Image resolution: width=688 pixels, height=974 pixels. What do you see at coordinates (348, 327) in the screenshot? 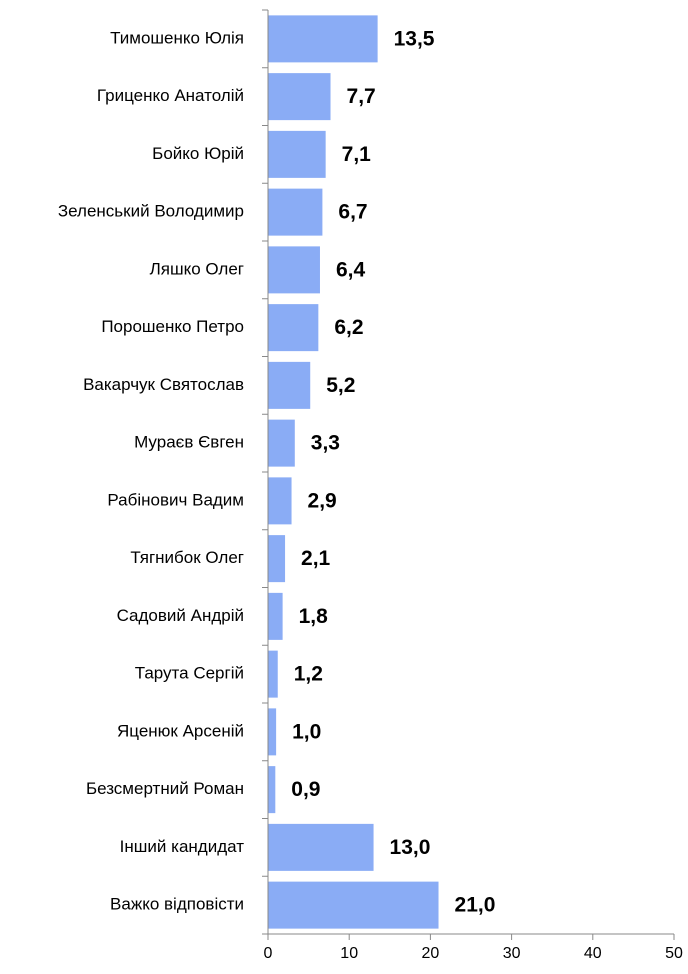
I see `value-label: 6,2` at bounding box center [348, 327].